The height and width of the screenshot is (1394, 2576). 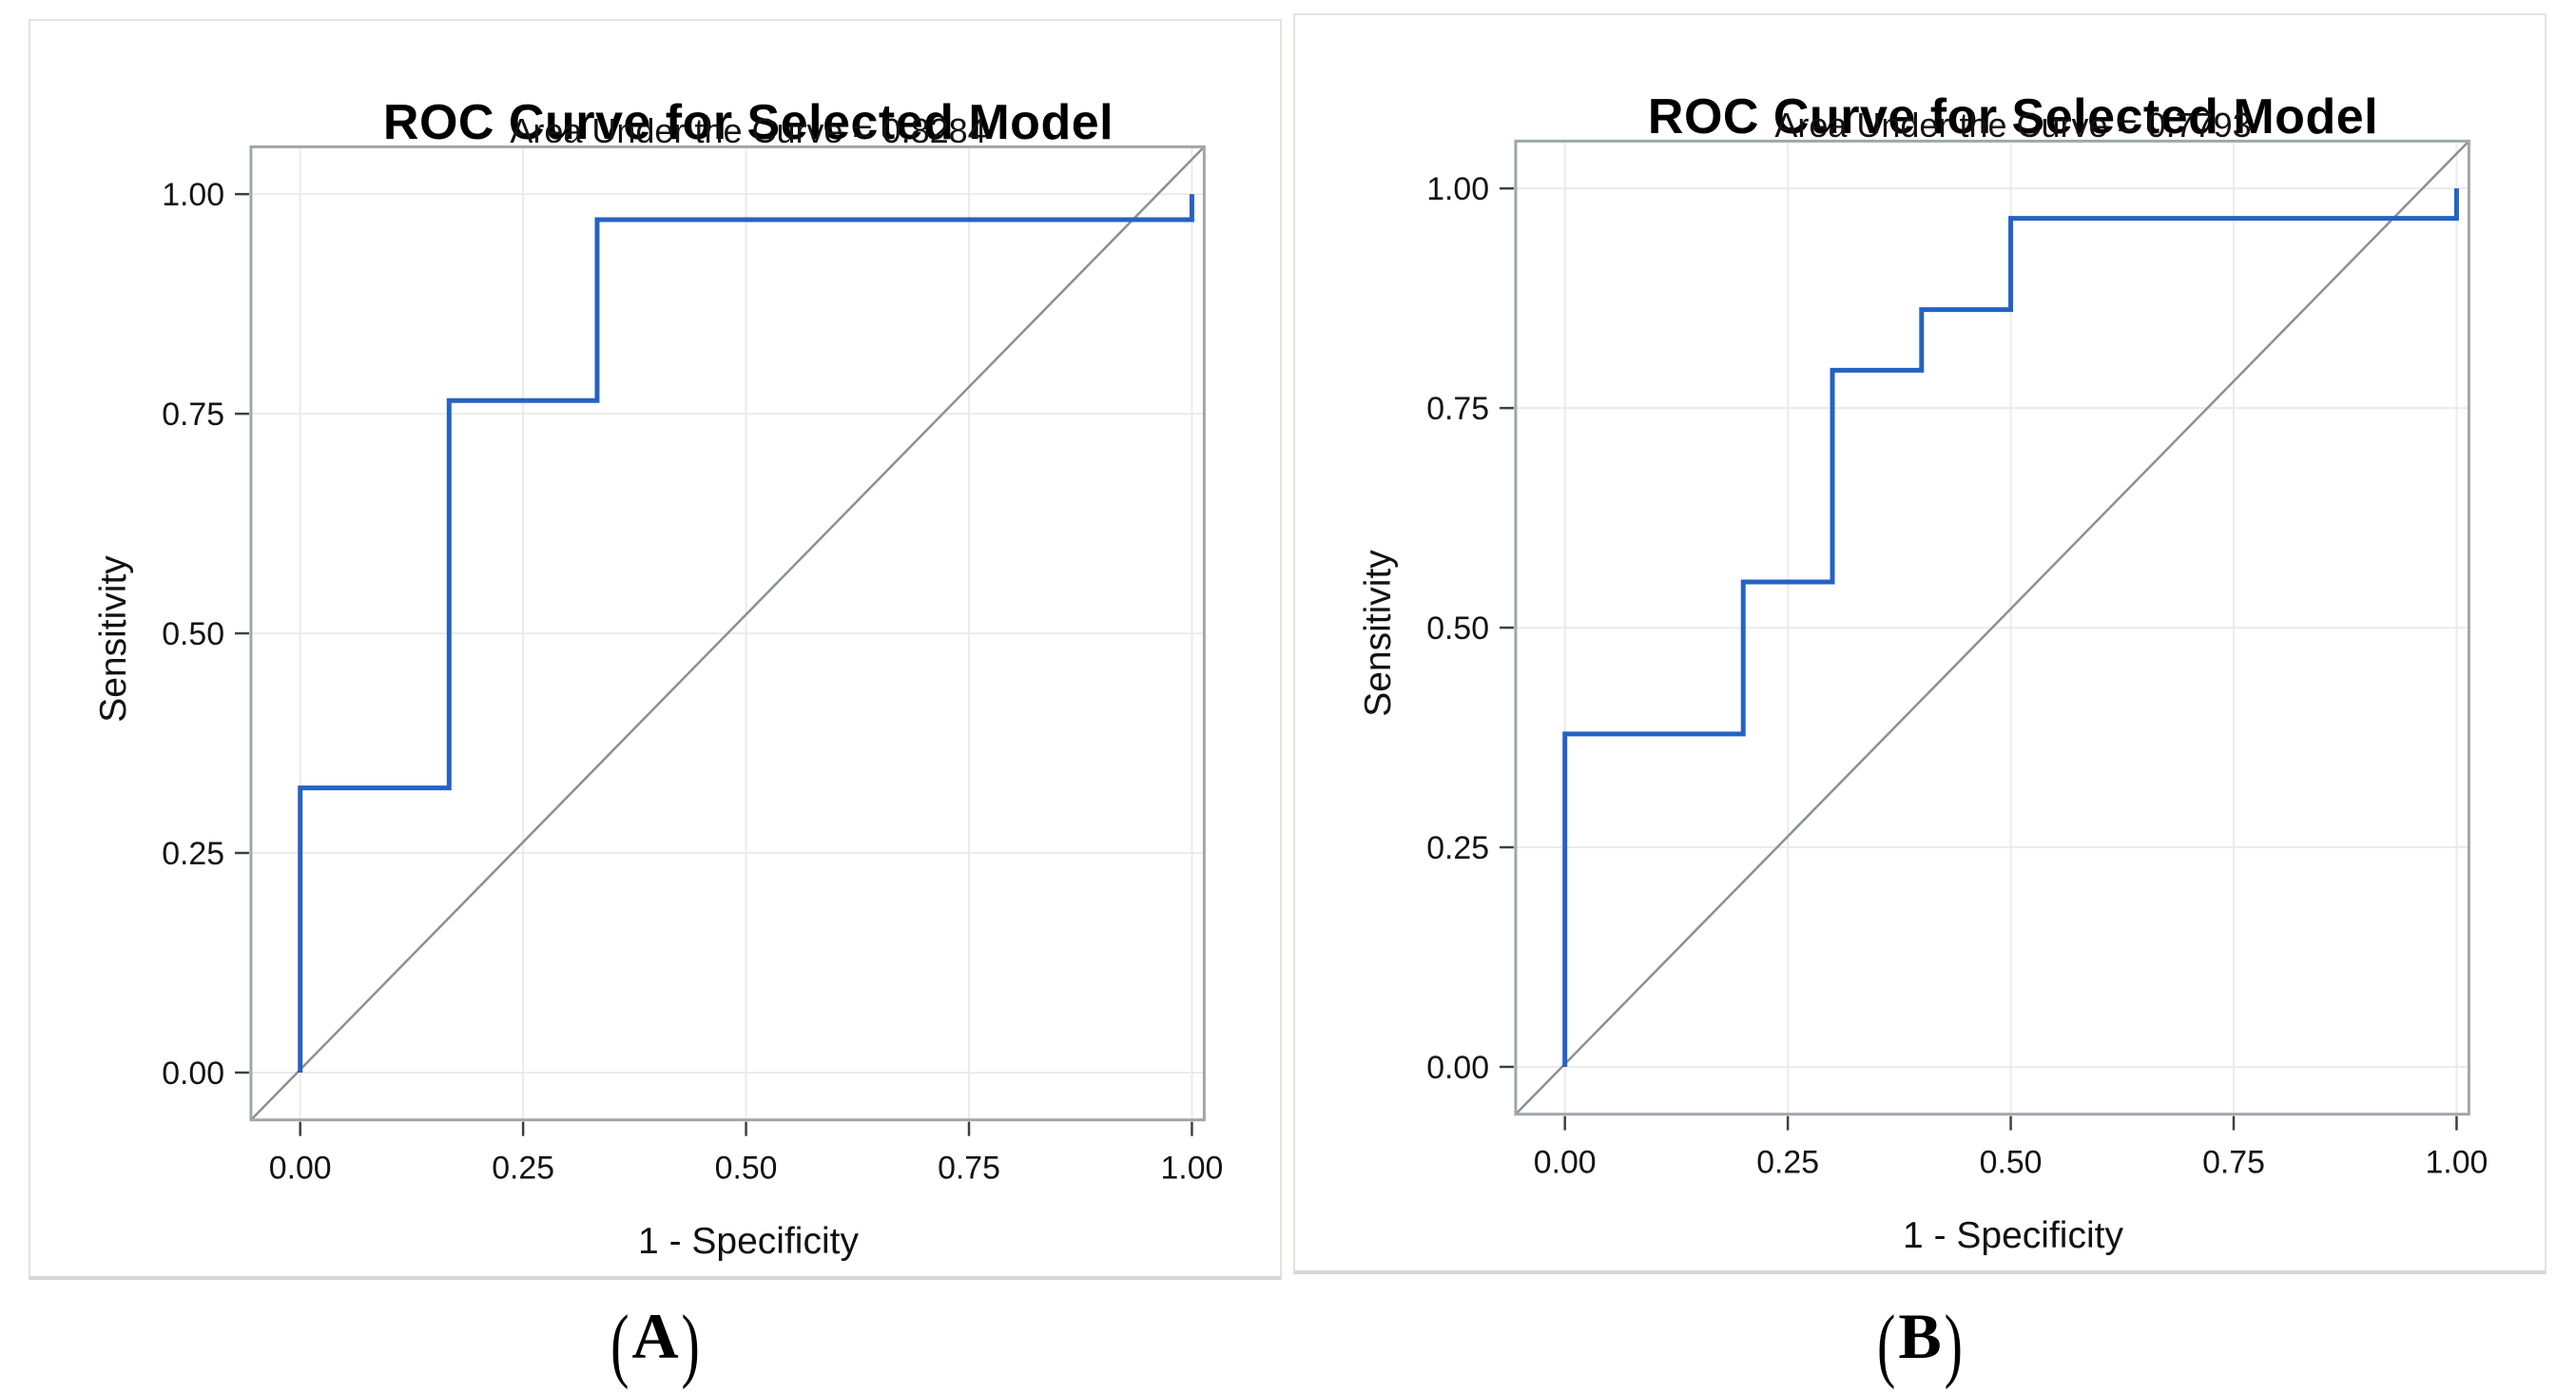 I want to click on caption-letter: A, so click(x=655, y=1336).